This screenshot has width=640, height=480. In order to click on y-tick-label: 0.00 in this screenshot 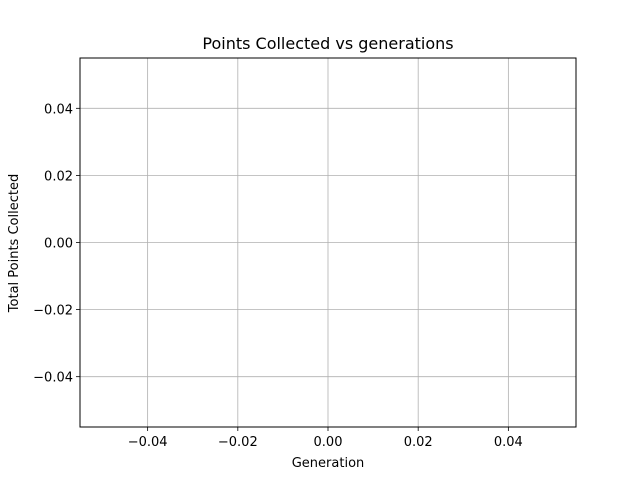, I will do `click(58, 244)`.